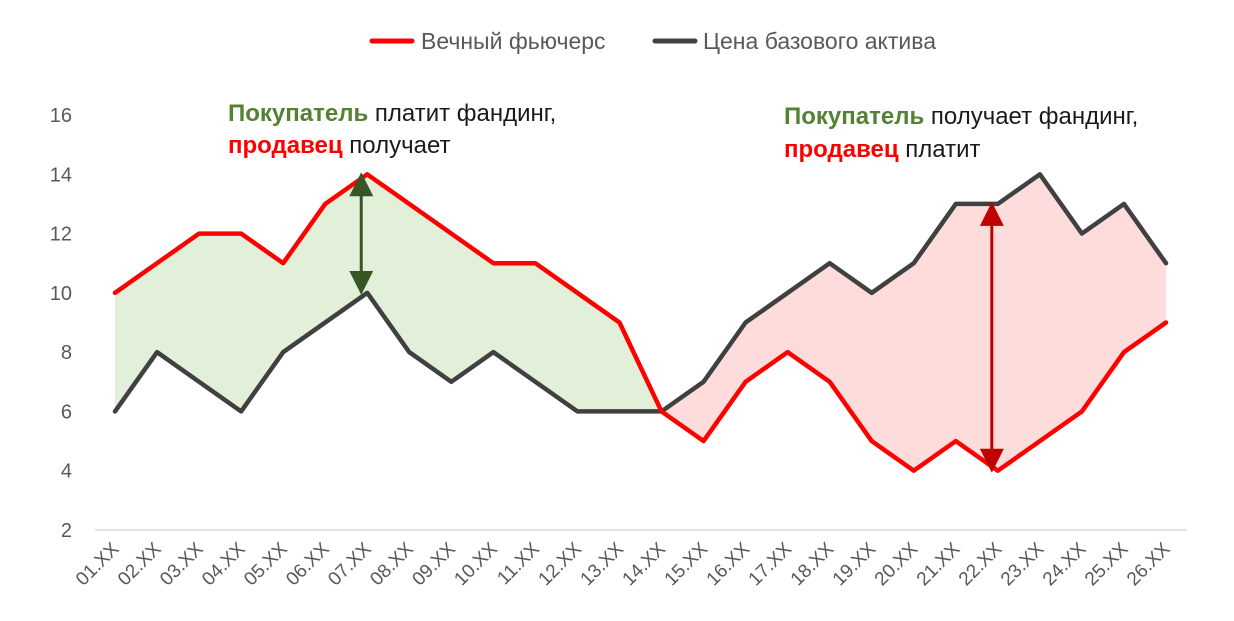 The image size is (1234, 621). What do you see at coordinates (841, 149) in the screenshot?
I see `annotation-right-seller: продавец` at bounding box center [841, 149].